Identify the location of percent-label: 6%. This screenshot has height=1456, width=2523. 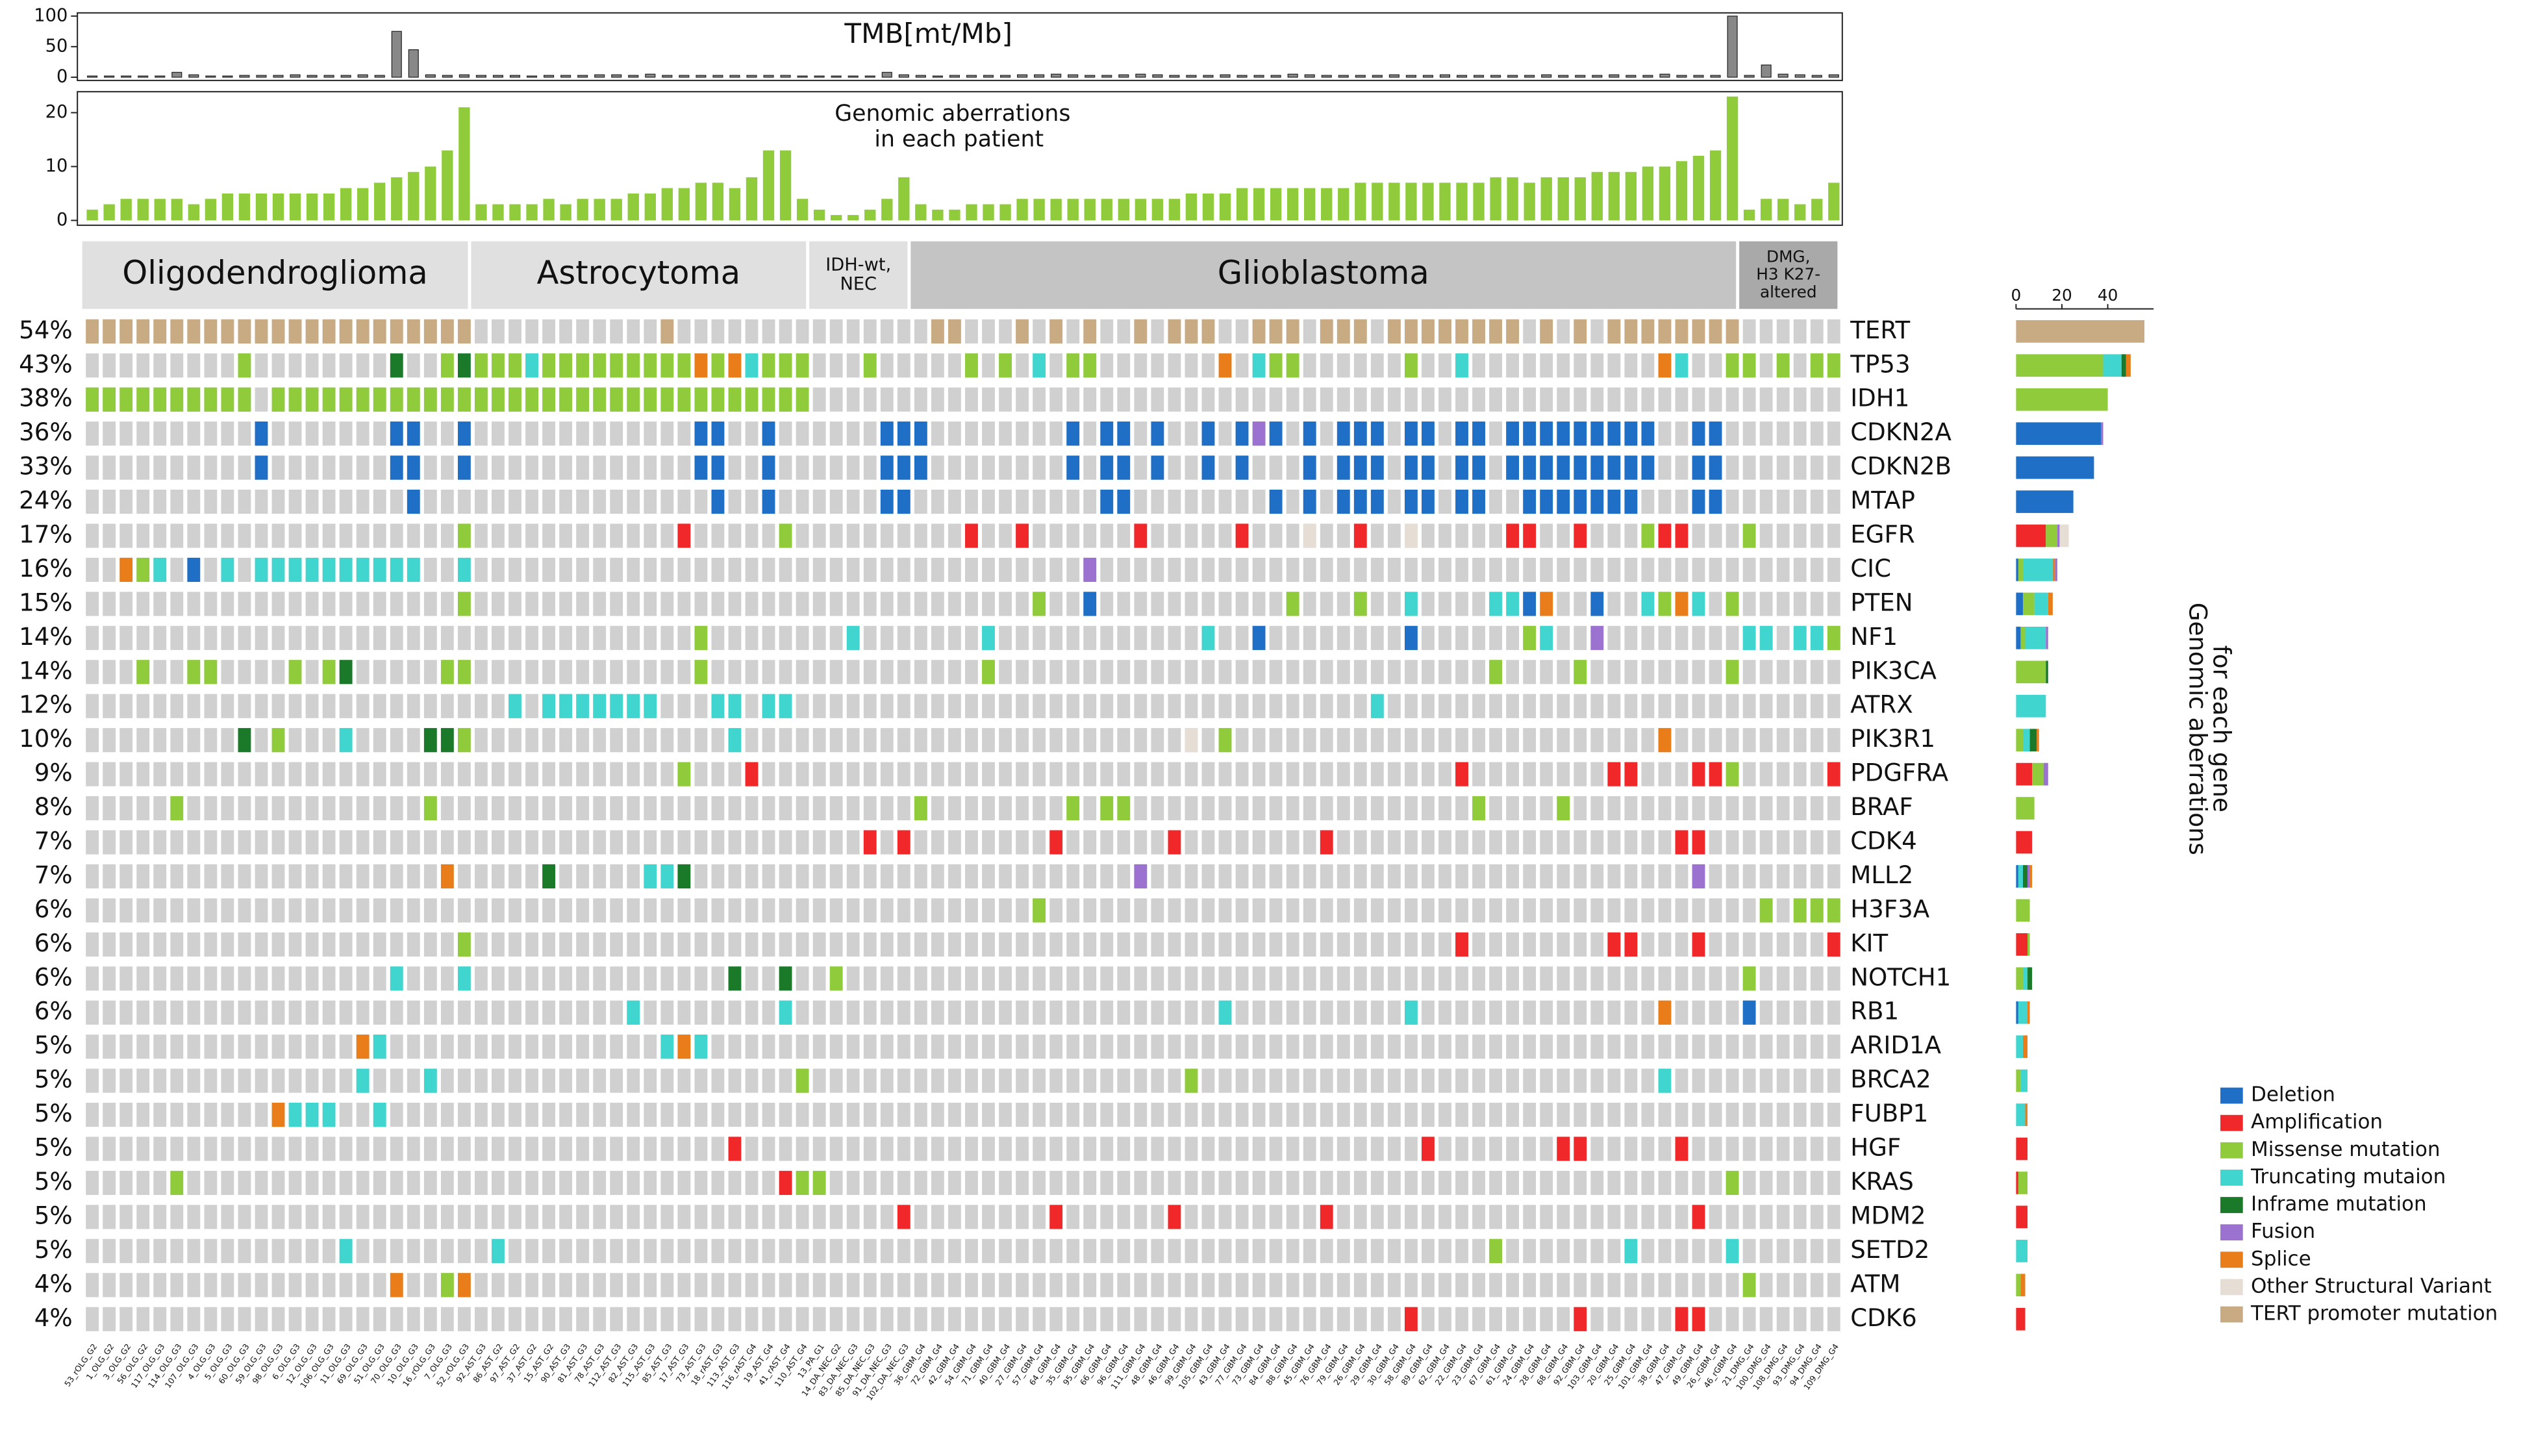
(54, 943).